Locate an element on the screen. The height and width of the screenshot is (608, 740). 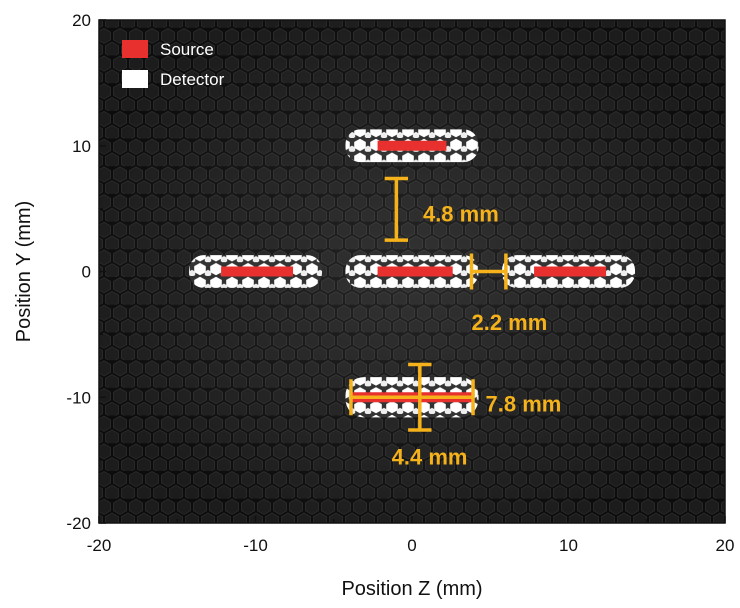
dimension-marker-4: 4.4 mm is located at coordinates (430, 415).